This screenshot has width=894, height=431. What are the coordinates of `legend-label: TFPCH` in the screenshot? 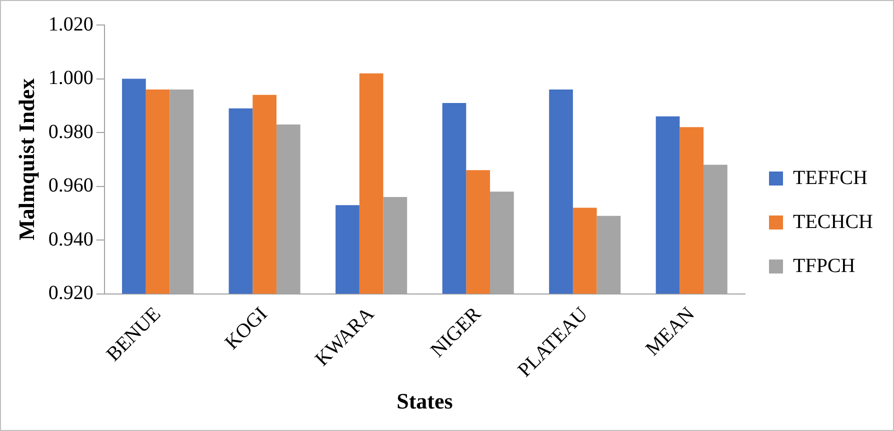 It's located at (824, 265).